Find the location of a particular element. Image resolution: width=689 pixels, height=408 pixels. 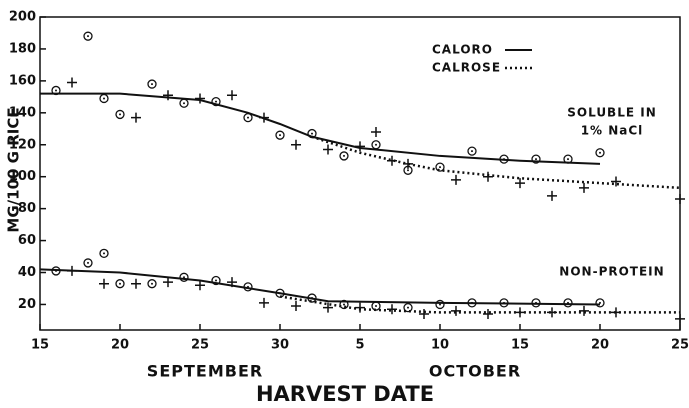

y-tick-label: 40 is located at coordinates (27, 272).